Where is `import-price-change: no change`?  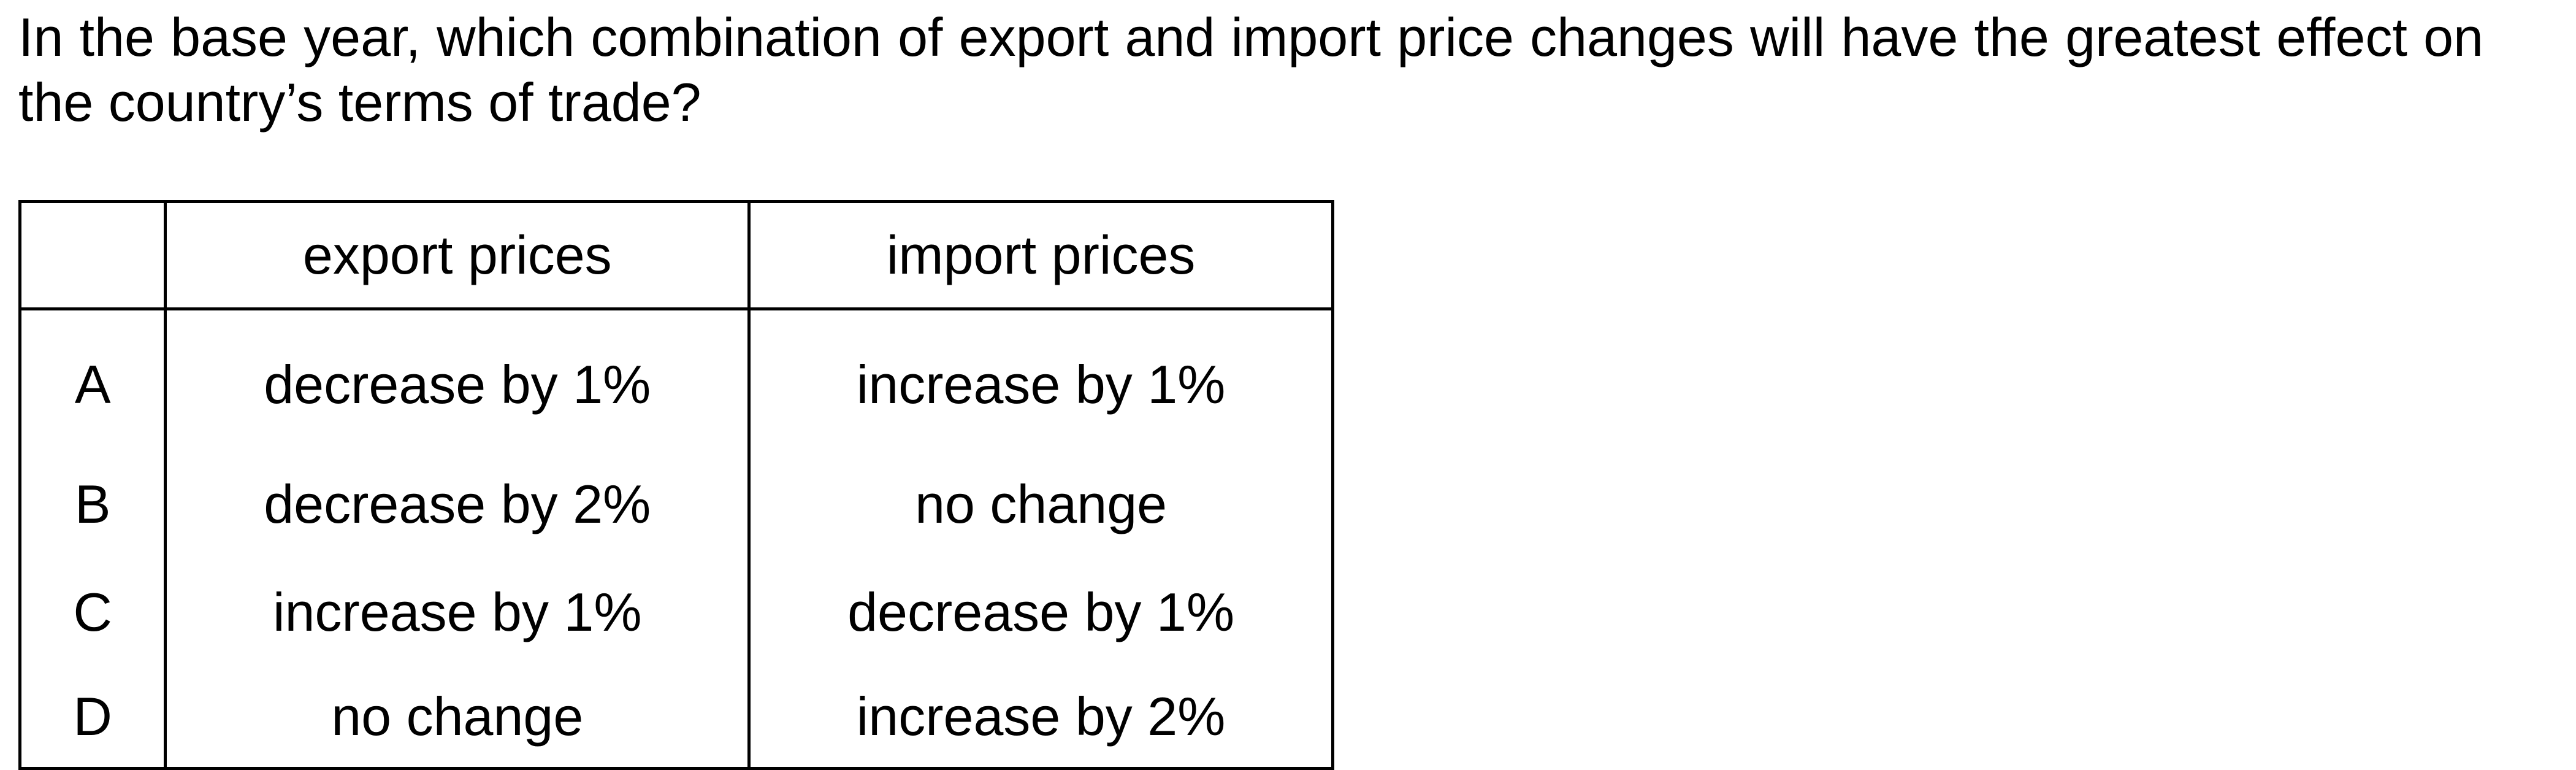 import-price-change: no change is located at coordinates (1040, 504).